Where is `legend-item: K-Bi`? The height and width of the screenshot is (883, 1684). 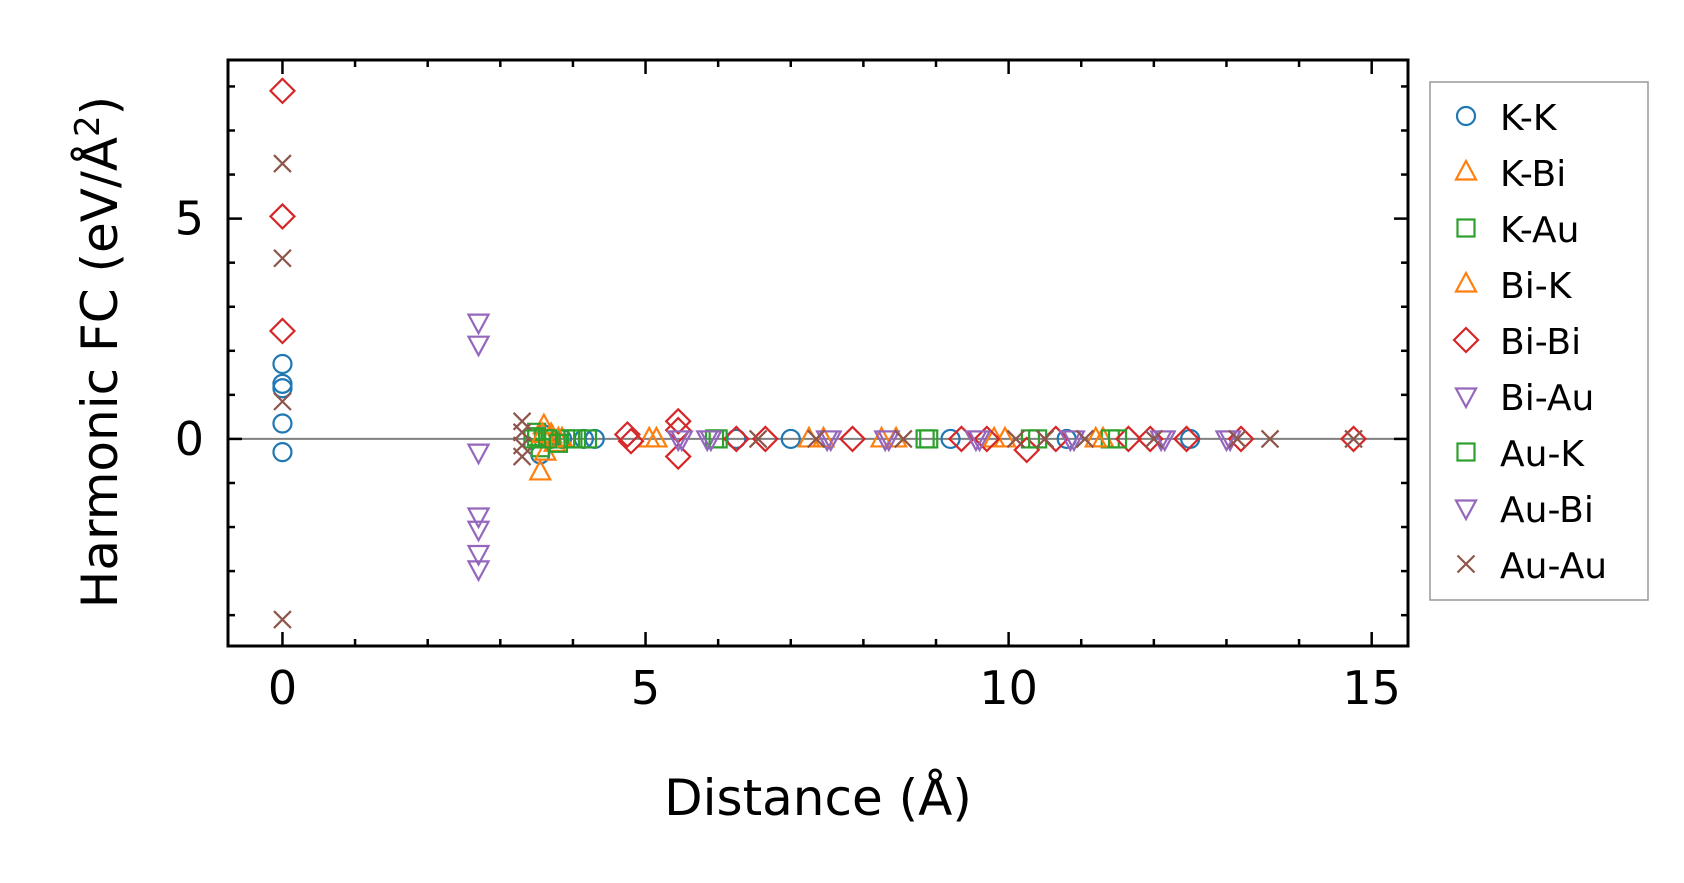
legend-item: K-Bi is located at coordinates (1510, 174).